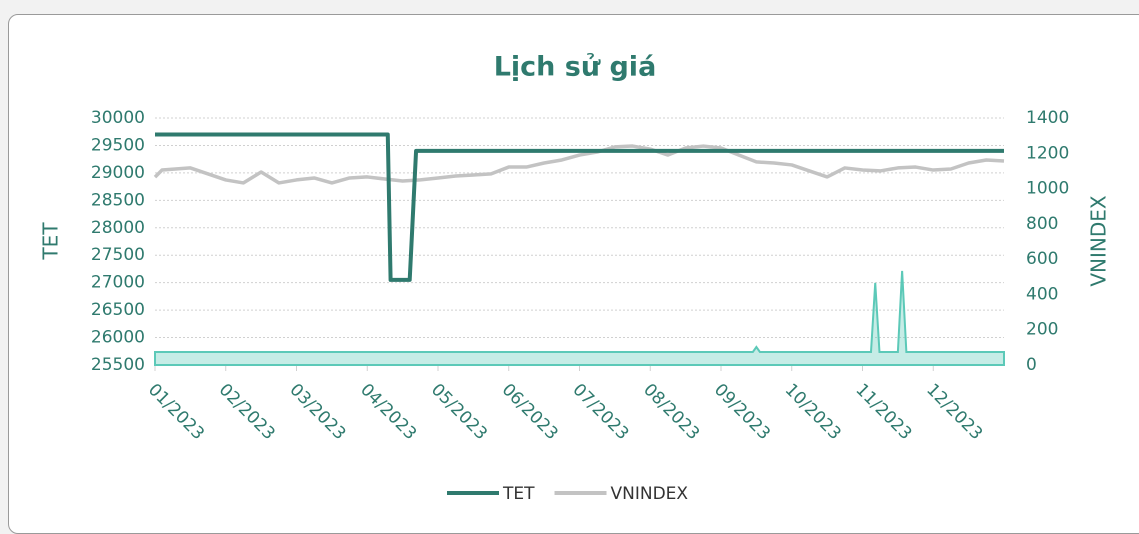  I want to click on y-tick-label: 29000, so click(118, 173).